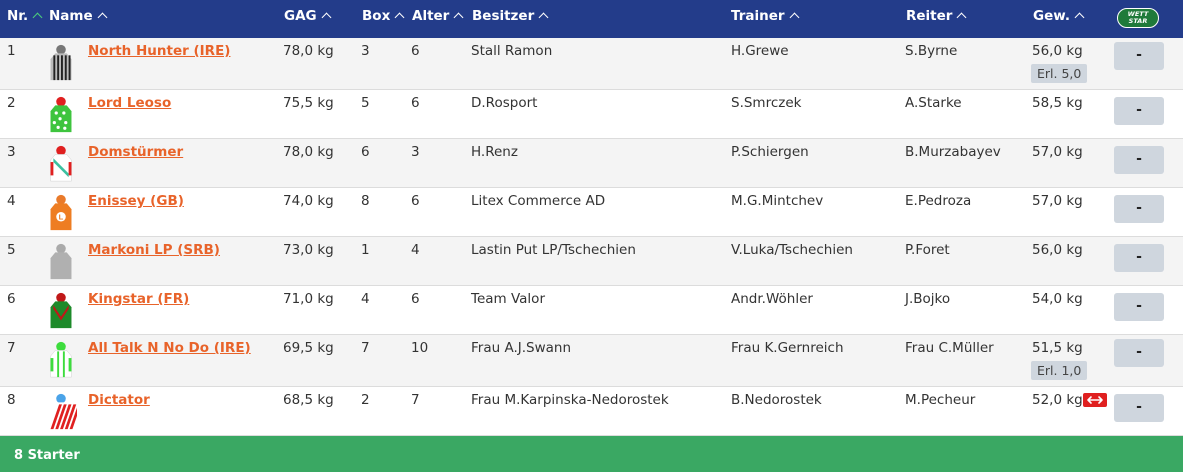 The width and height of the screenshot is (1183, 472). I want to click on col-label-reiter: Reiter, so click(929, 16).